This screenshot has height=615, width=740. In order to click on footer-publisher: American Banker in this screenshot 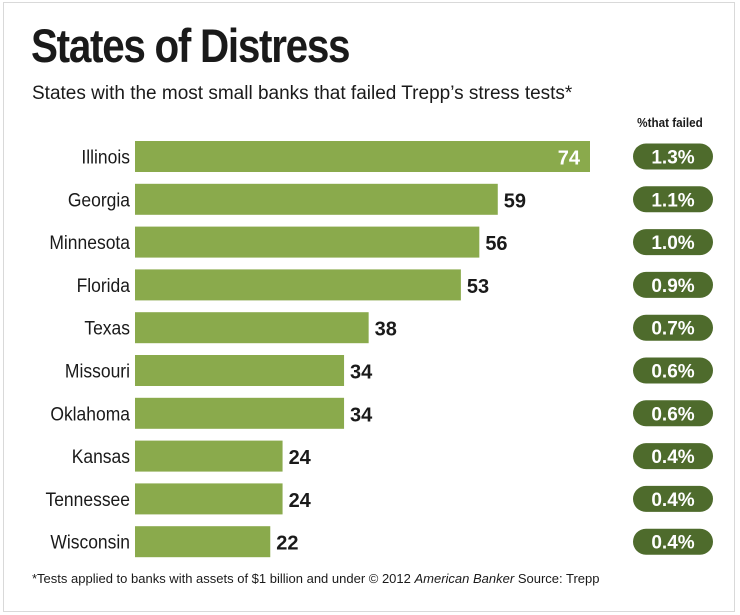, I will do `click(464, 578)`.